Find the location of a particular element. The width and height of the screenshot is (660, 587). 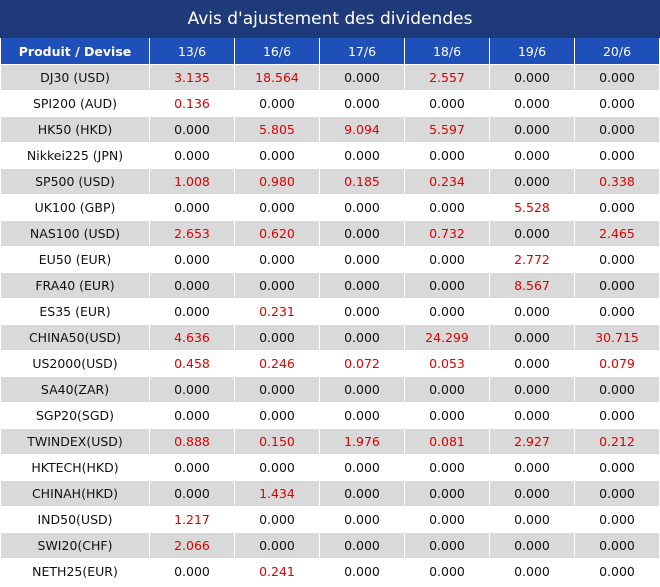

product-cell: DJ30 (USD) is located at coordinates (75, 77).